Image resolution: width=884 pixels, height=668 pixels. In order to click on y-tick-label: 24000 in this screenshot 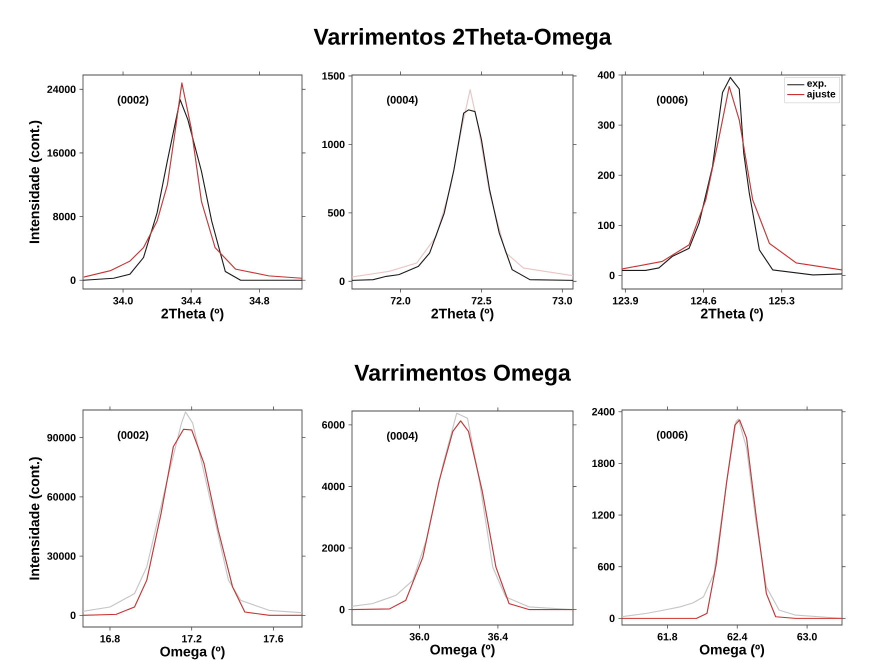, I will do `click(61, 90)`.